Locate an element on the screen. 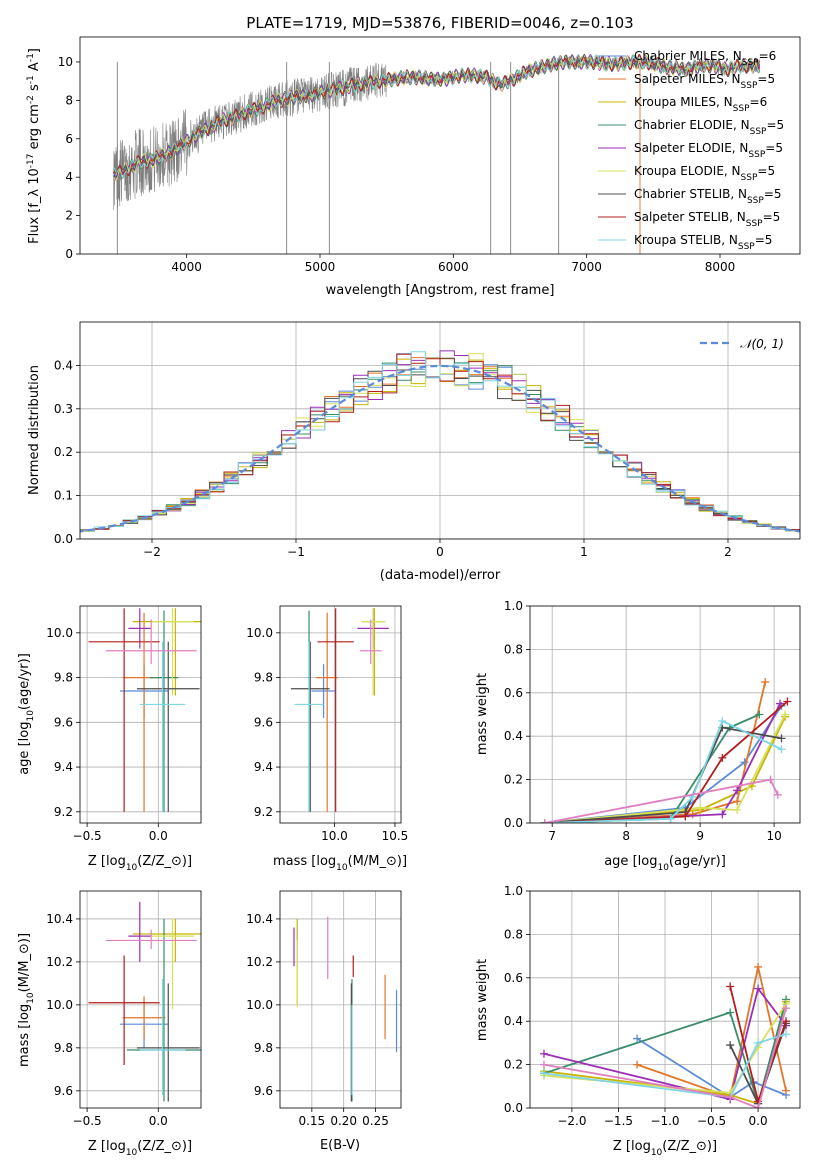 This screenshot has width=819, height=1170. spectrum-plot-area is located at coordinates (436, 153).